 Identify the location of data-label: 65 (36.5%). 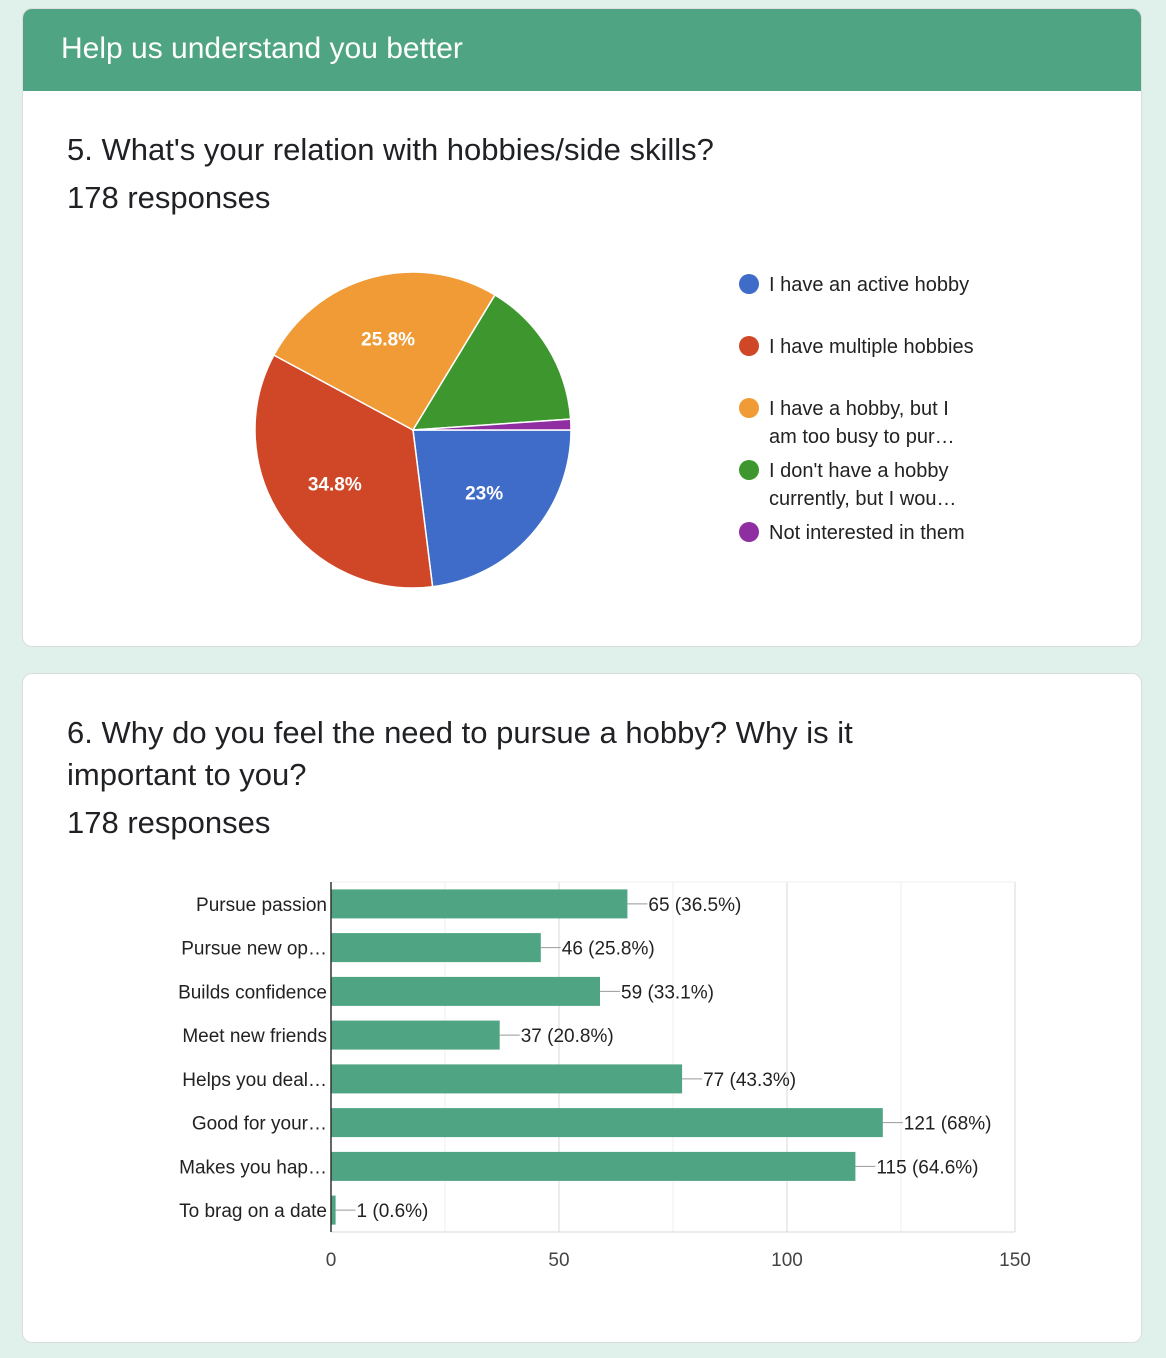
(694, 905).